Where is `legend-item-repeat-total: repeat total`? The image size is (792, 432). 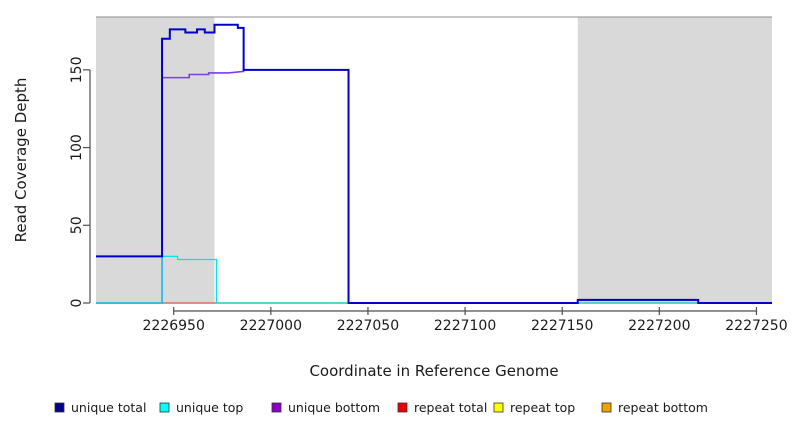 legend-item-repeat-total: repeat total is located at coordinates (442, 407).